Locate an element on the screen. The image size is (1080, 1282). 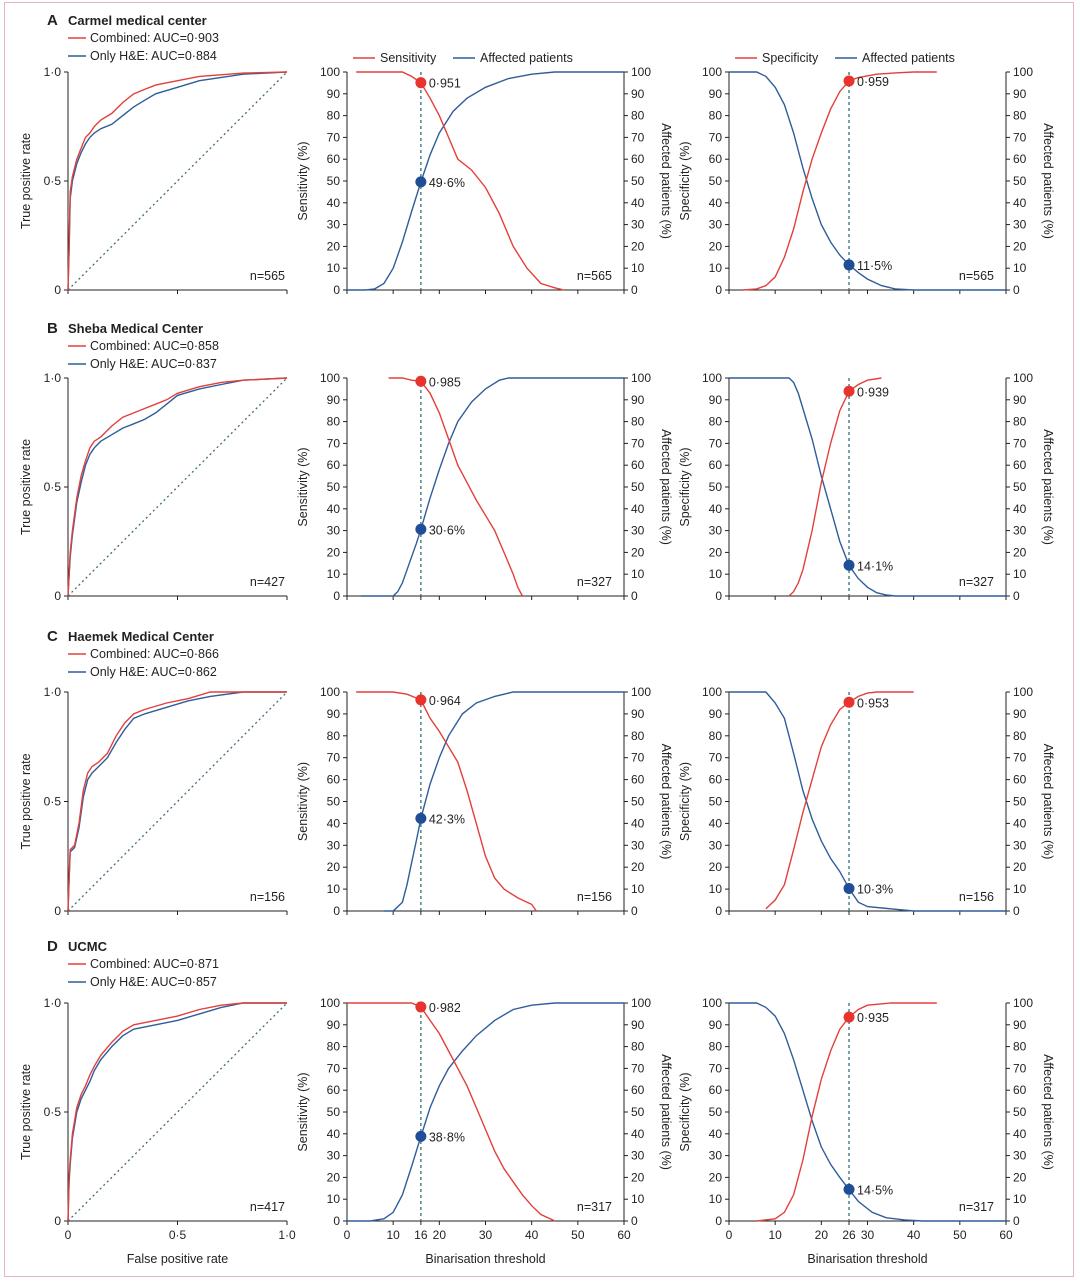
n-label: n=327 is located at coordinates (594, 582).